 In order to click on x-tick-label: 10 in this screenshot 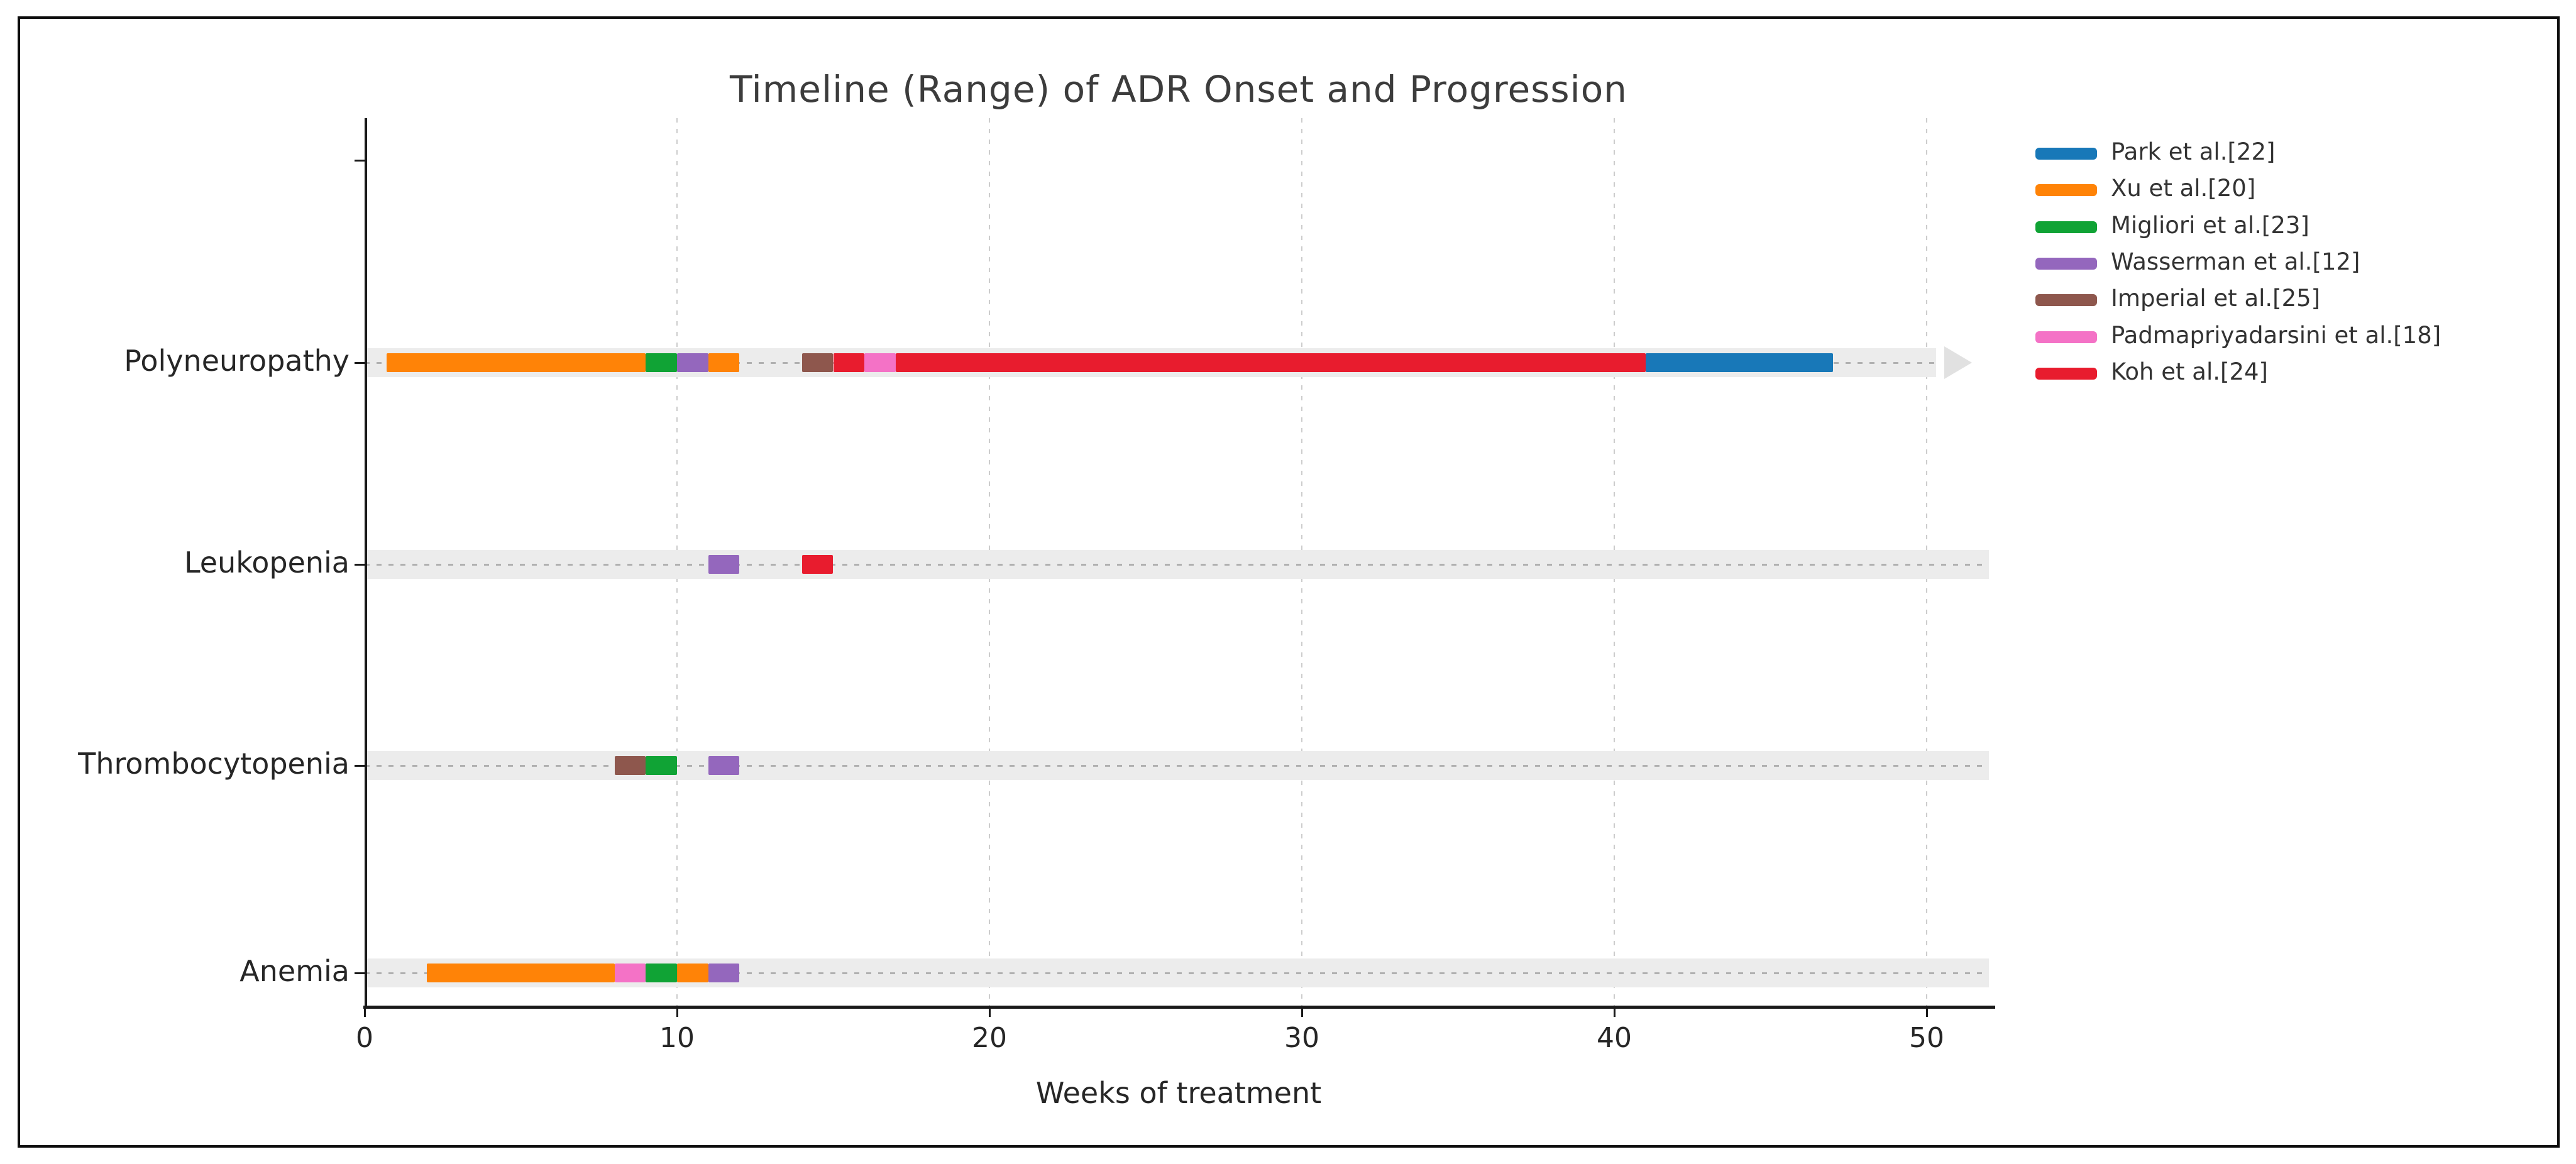, I will do `click(677, 1038)`.